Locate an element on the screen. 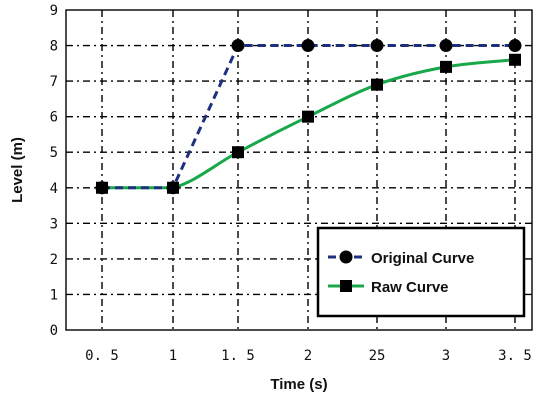 This screenshot has width=544, height=396. x-tick-label: 25 is located at coordinates (377, 356).